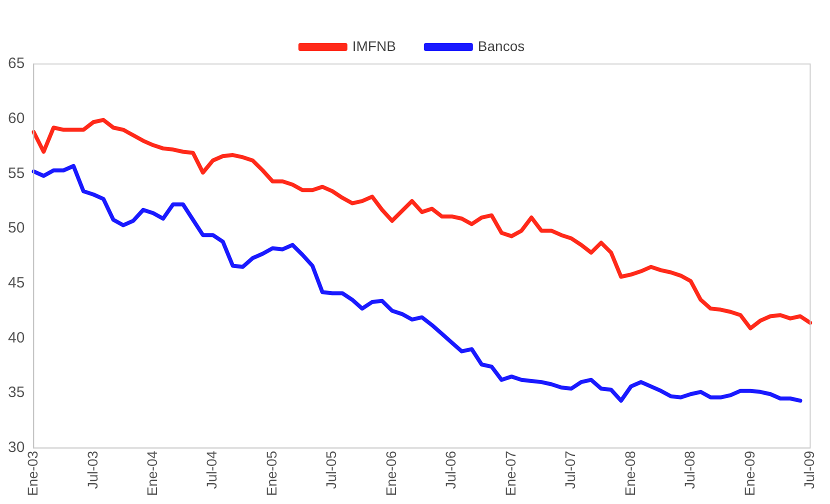 The height and width of the screenshot is (504, 830). I want to click on legend-label: Bancos, so click(501, 46).